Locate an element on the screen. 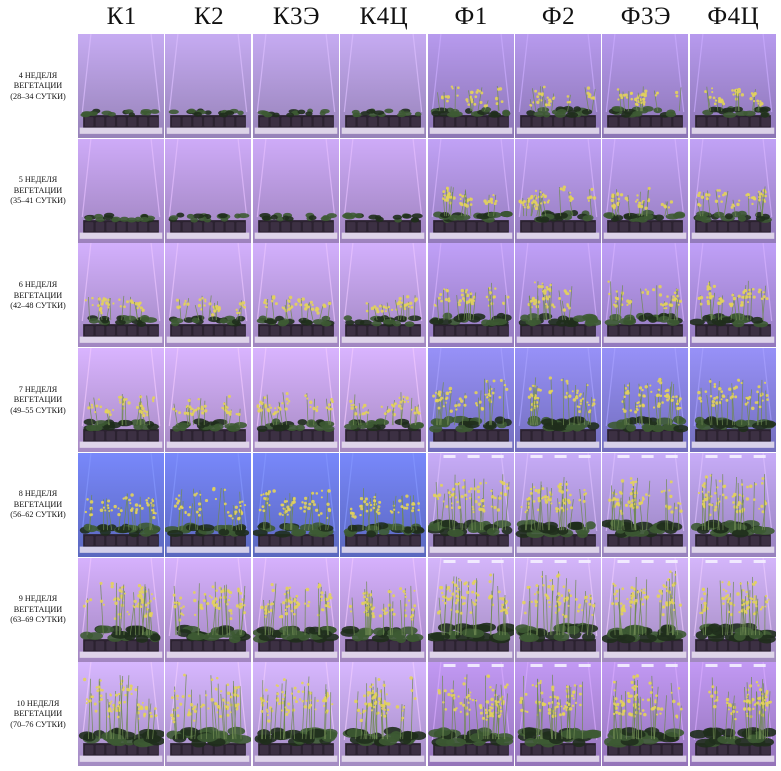 This screenshot has width=781, height=771. led-lamps is located at coordinates (647, 561).